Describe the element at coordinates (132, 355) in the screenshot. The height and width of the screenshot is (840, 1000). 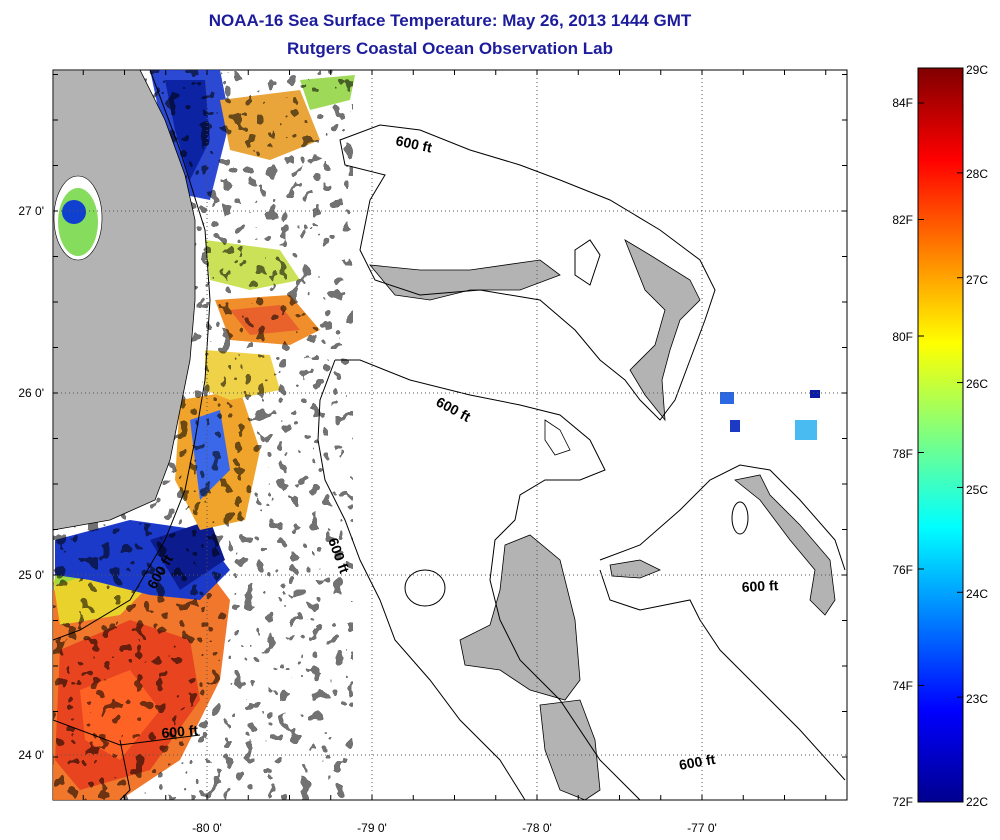
I see `contour-florida-shelf` at that location.